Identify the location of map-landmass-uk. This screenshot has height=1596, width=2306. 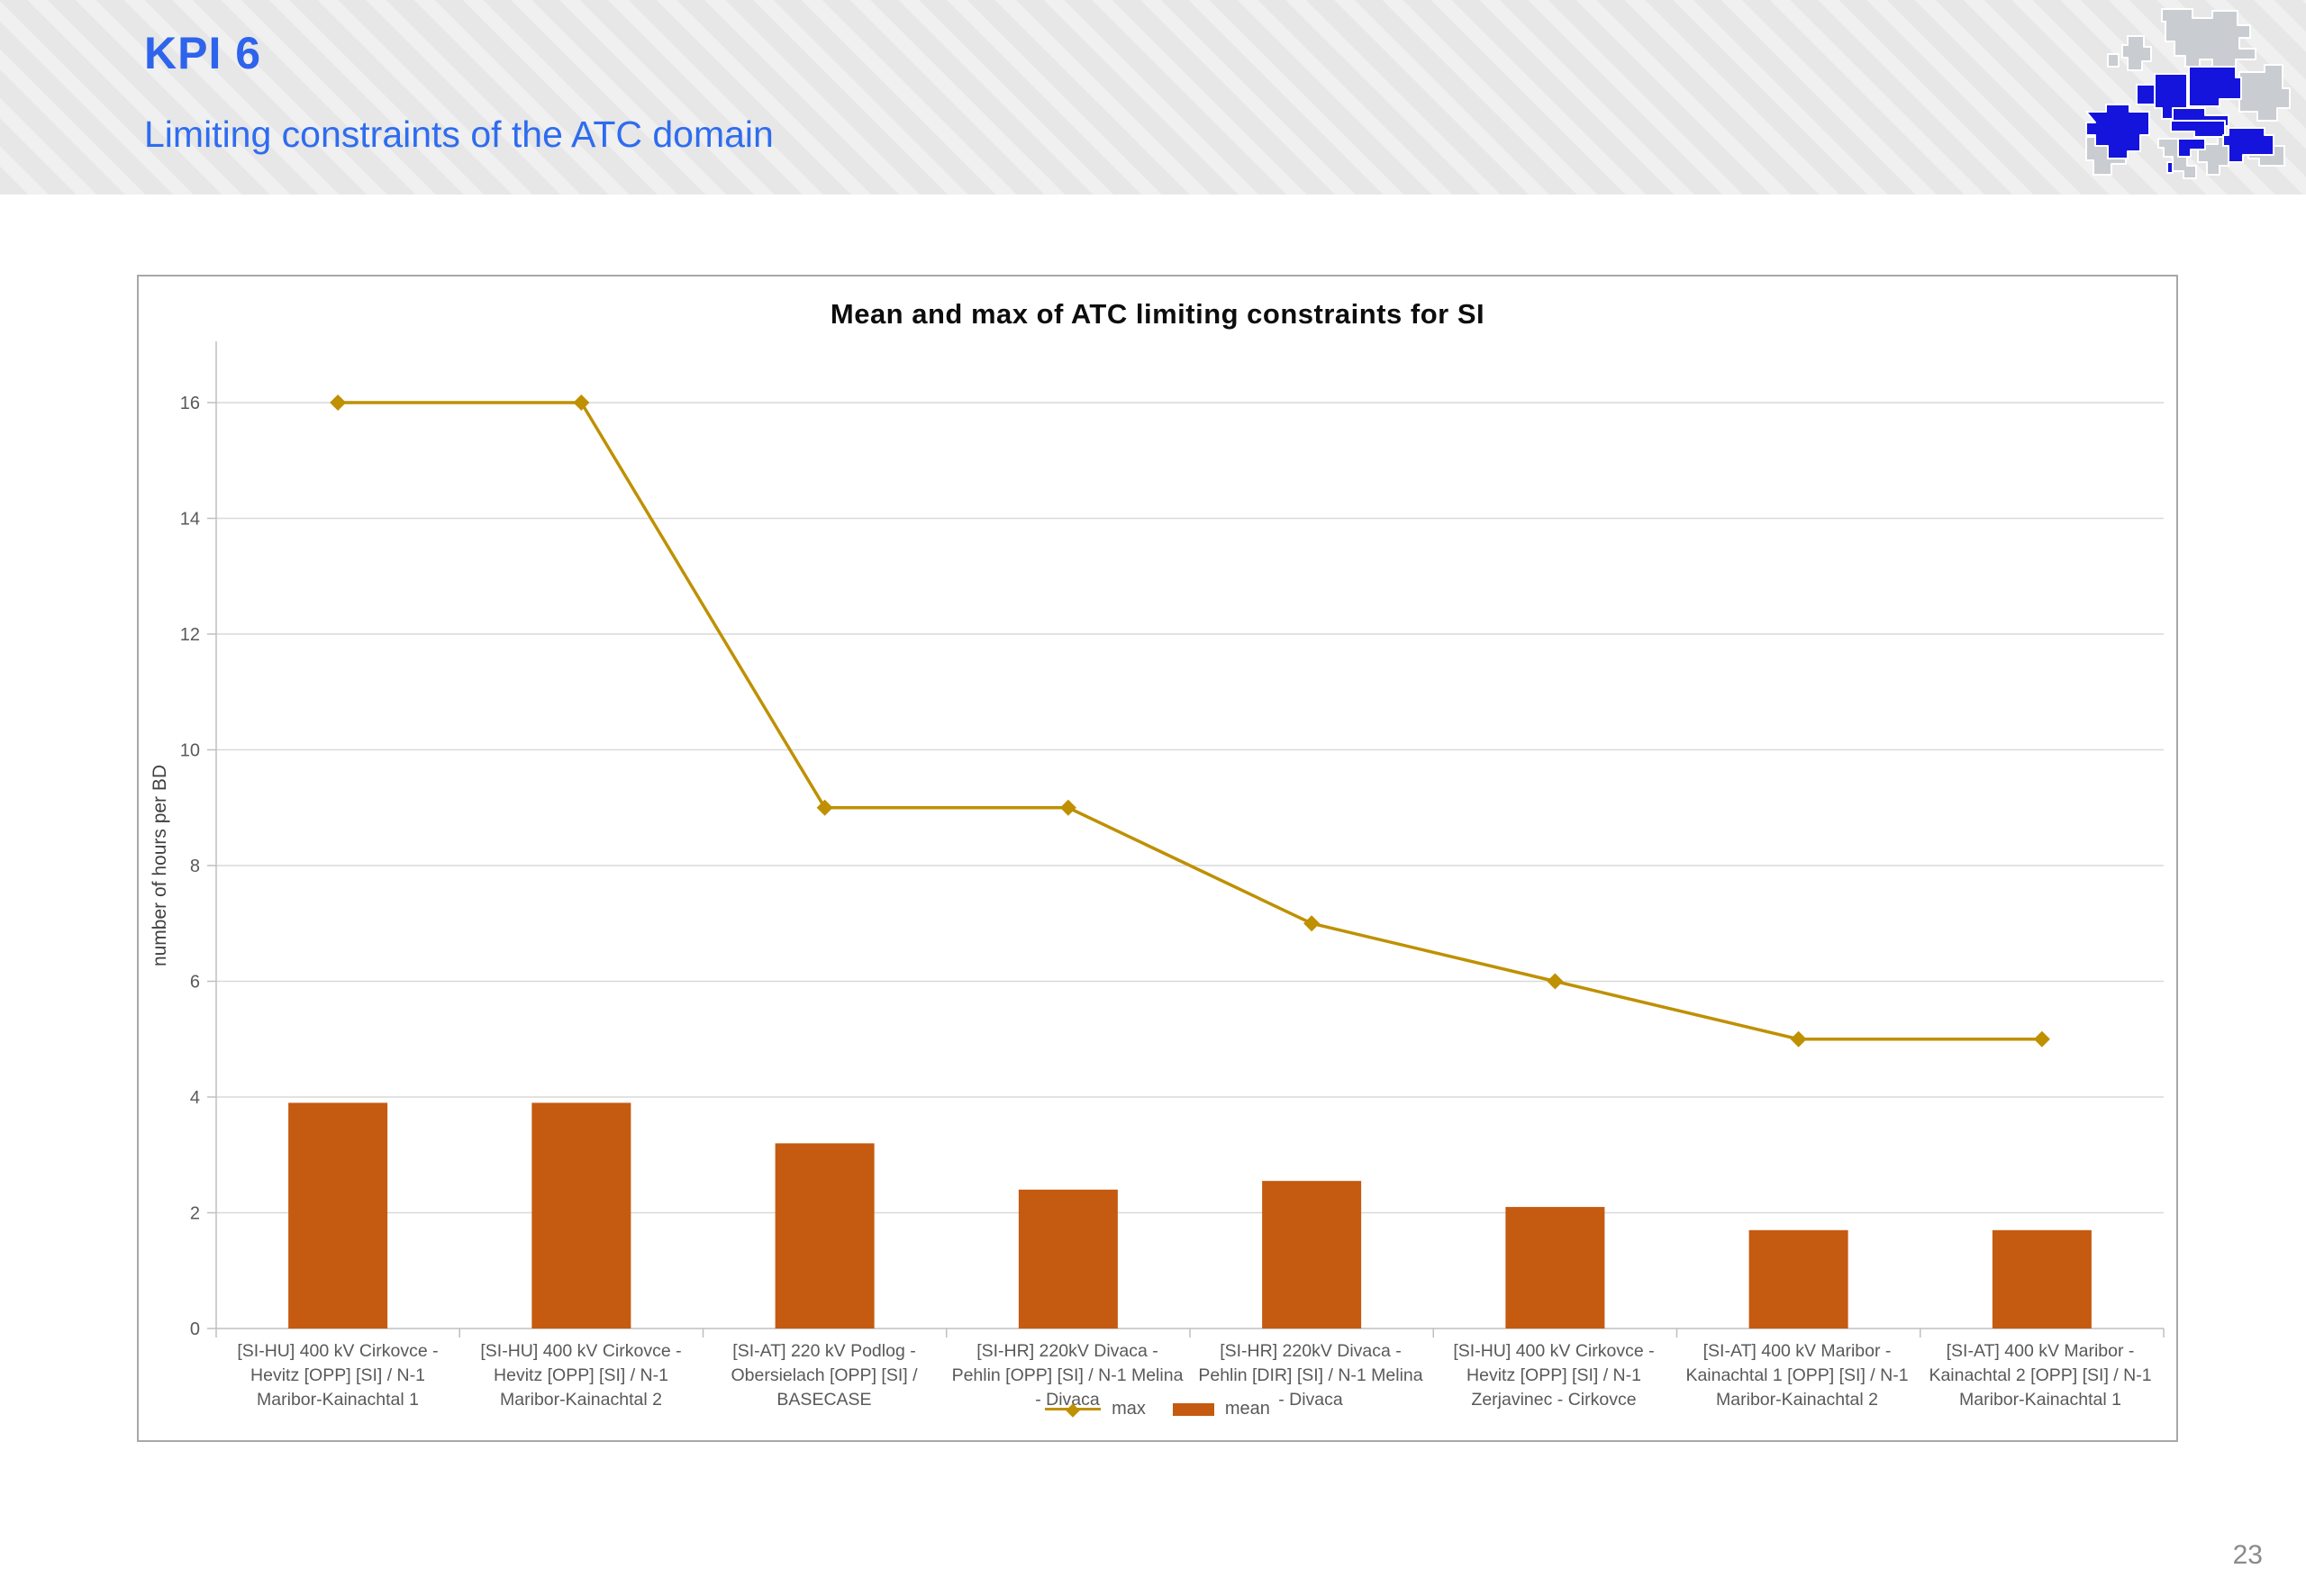
(2136, 53).